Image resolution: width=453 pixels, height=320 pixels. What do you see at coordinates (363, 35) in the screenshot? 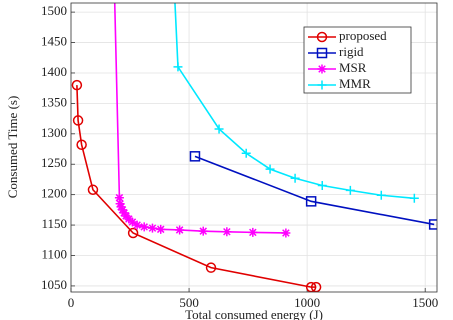
I see `legend-label: proposed` at bounding box center [363, 35].